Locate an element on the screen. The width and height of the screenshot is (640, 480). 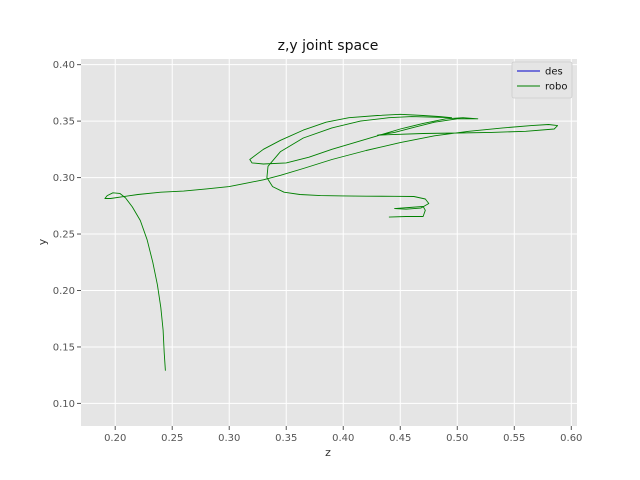
y-axis-label: y is located at coordinates (42, 241).